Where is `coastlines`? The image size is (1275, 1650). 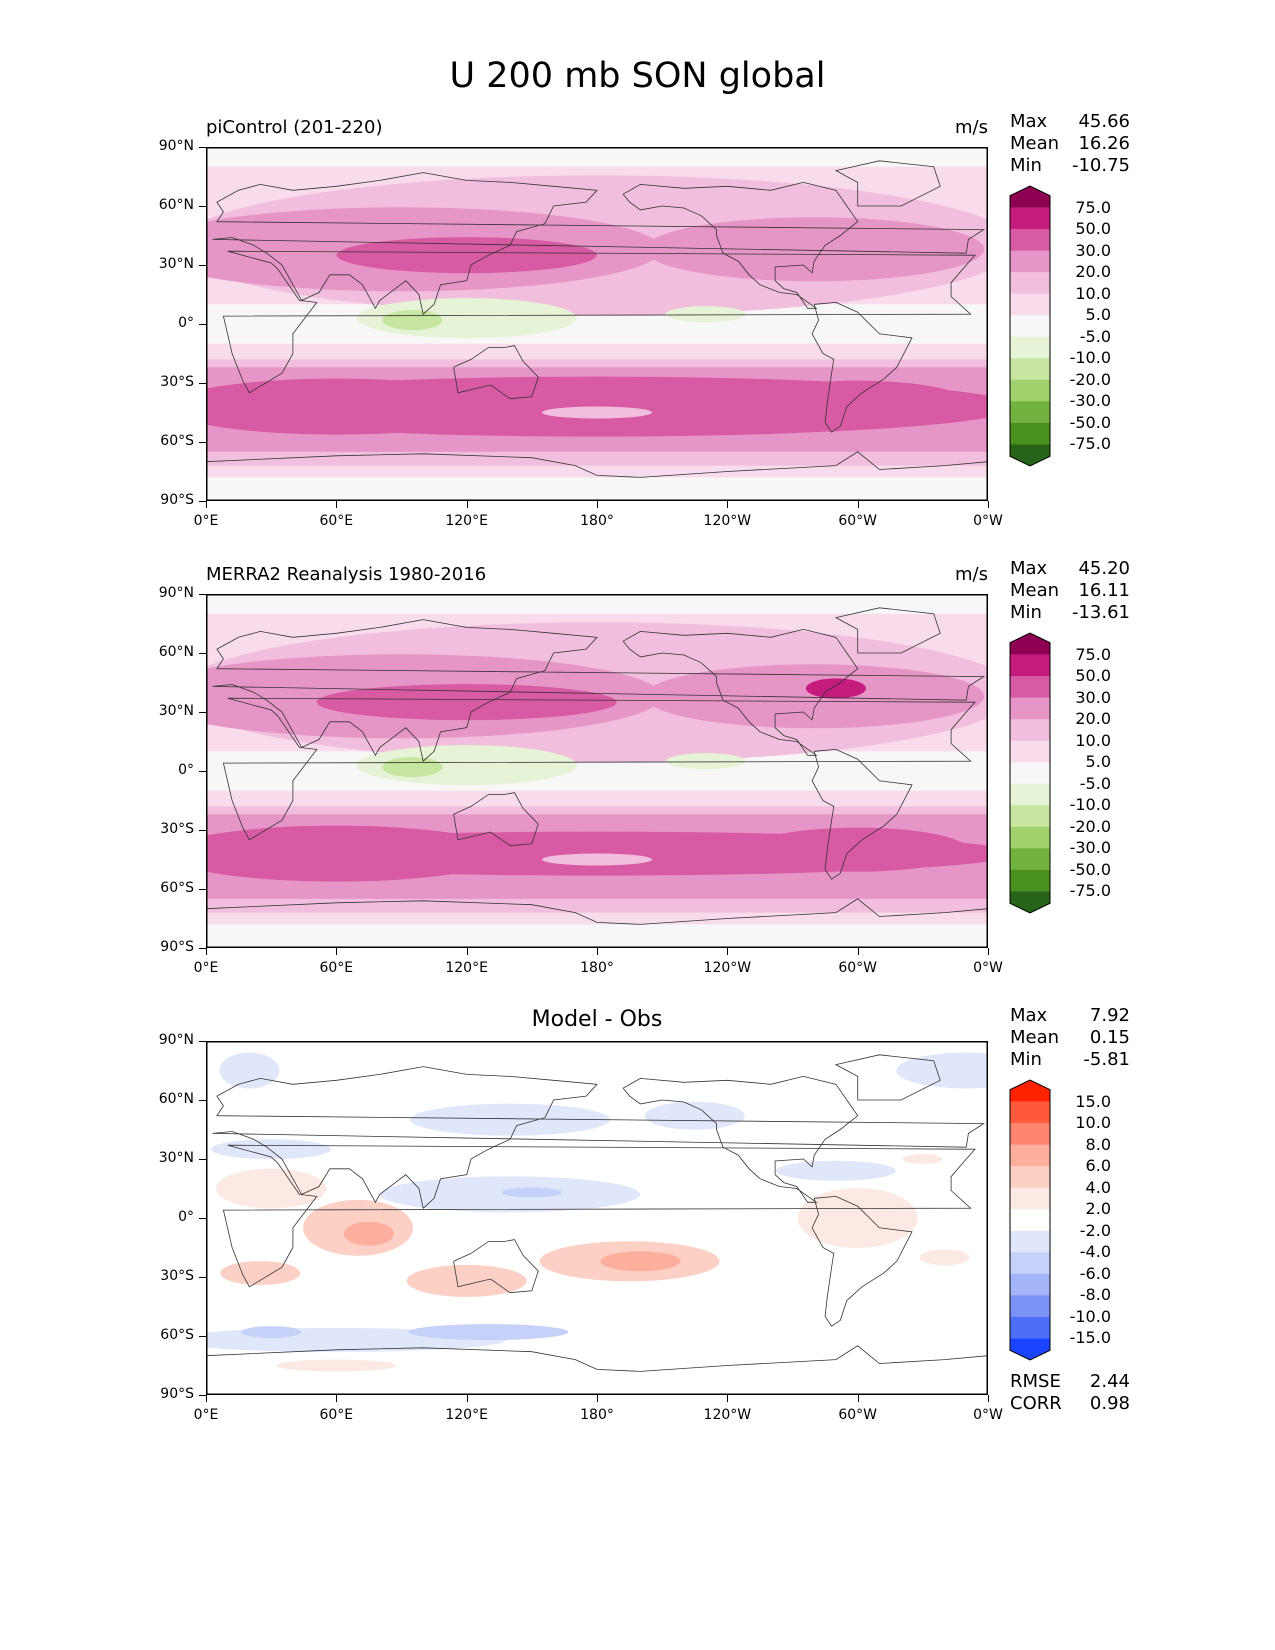 coastlines is located at coordinates (597, 766).